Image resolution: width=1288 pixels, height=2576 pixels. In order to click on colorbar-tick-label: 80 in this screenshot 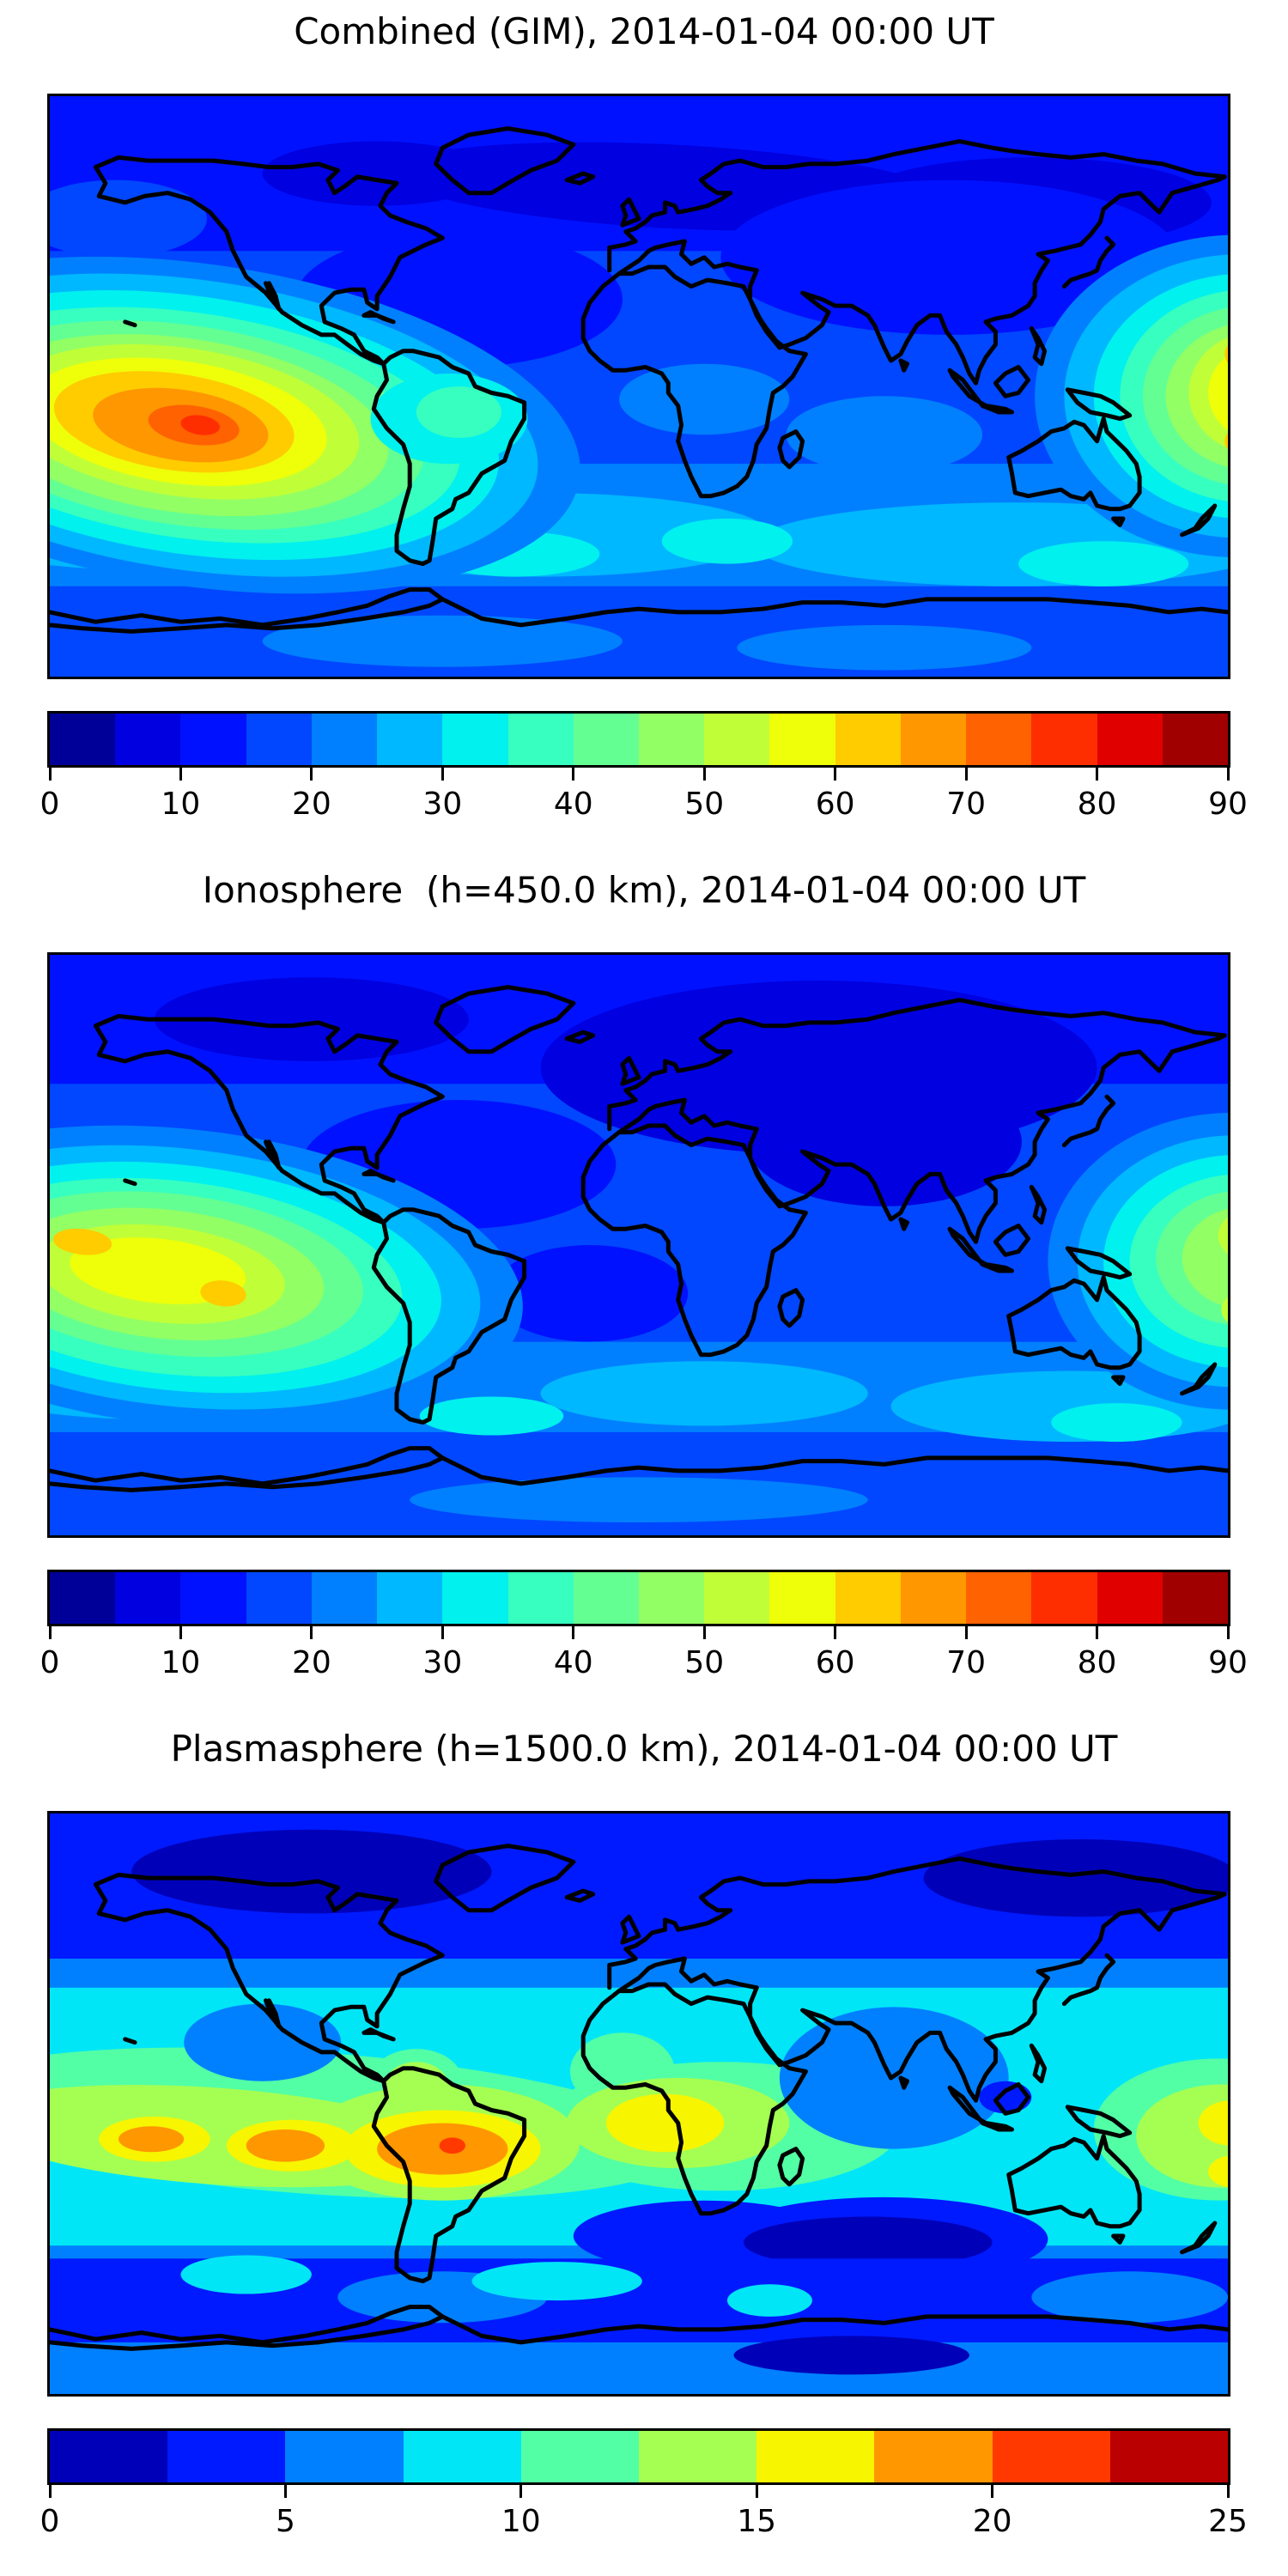, I will do `click(1097, 1663)`.